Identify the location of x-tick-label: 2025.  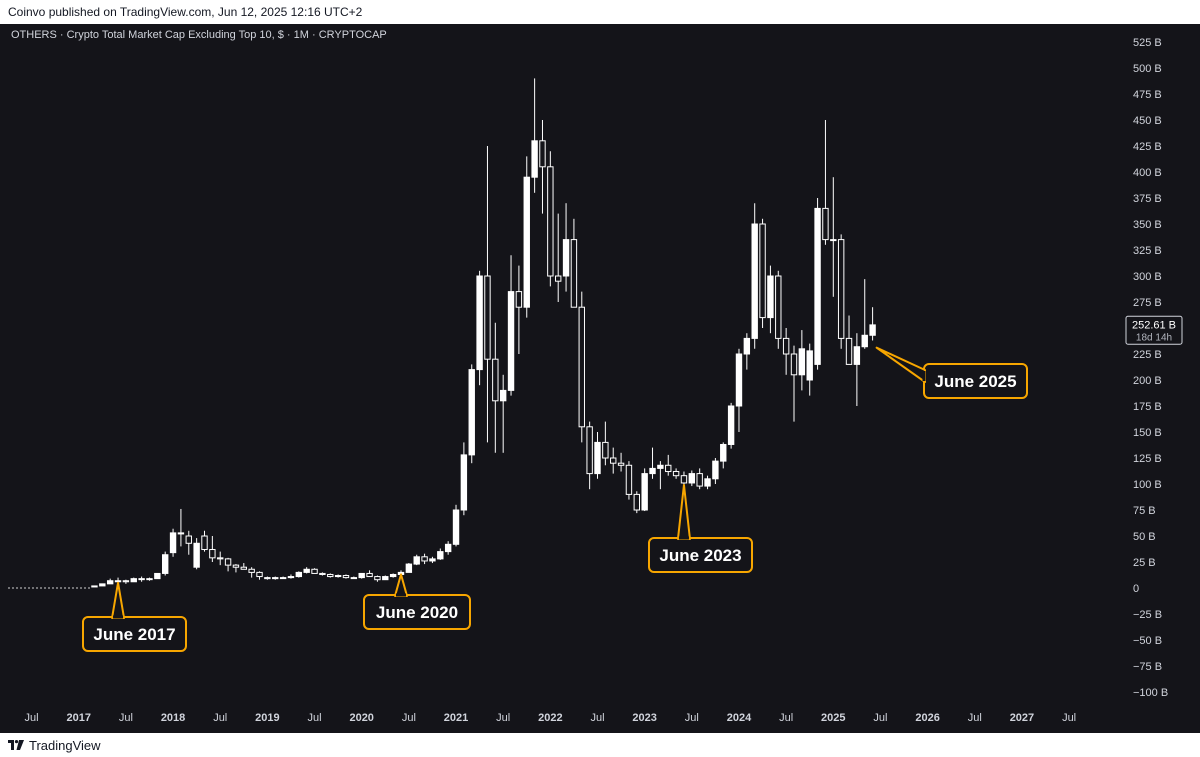
(833, 718).